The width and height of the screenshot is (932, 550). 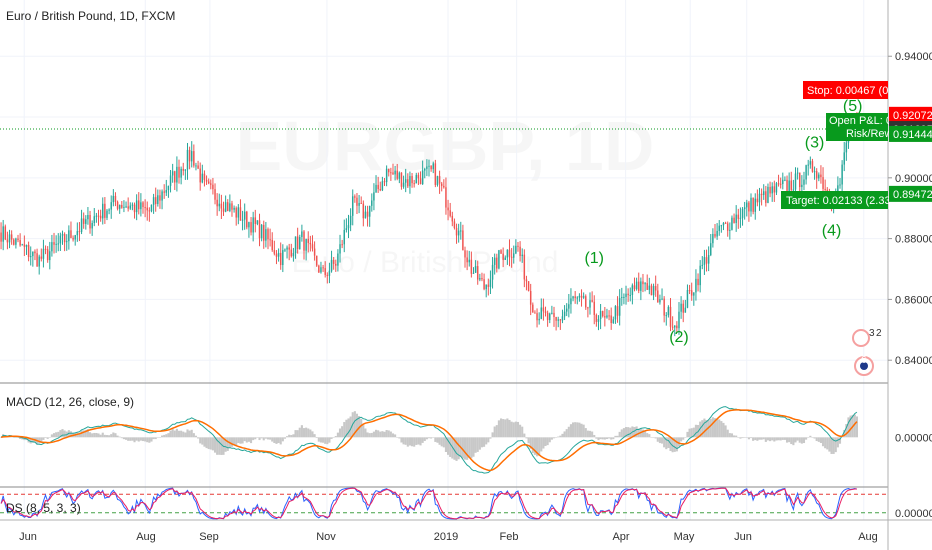 What do you see at coordinates (815, 142) in the screenshot?
I see `wave-label-3: (3)` at bounding box center [815, 142].